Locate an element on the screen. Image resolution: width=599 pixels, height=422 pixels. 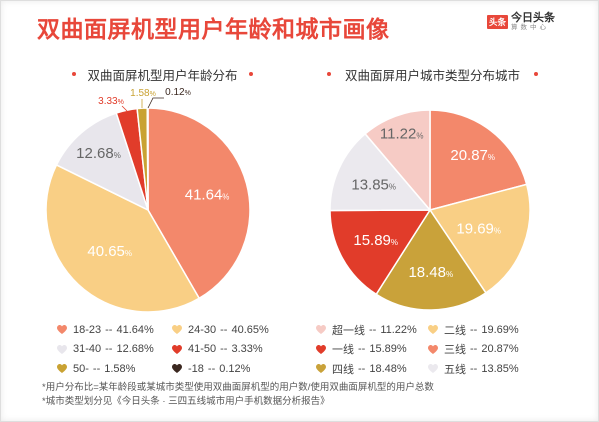
value-number: 1.58 is located at coordinates (140, 93).